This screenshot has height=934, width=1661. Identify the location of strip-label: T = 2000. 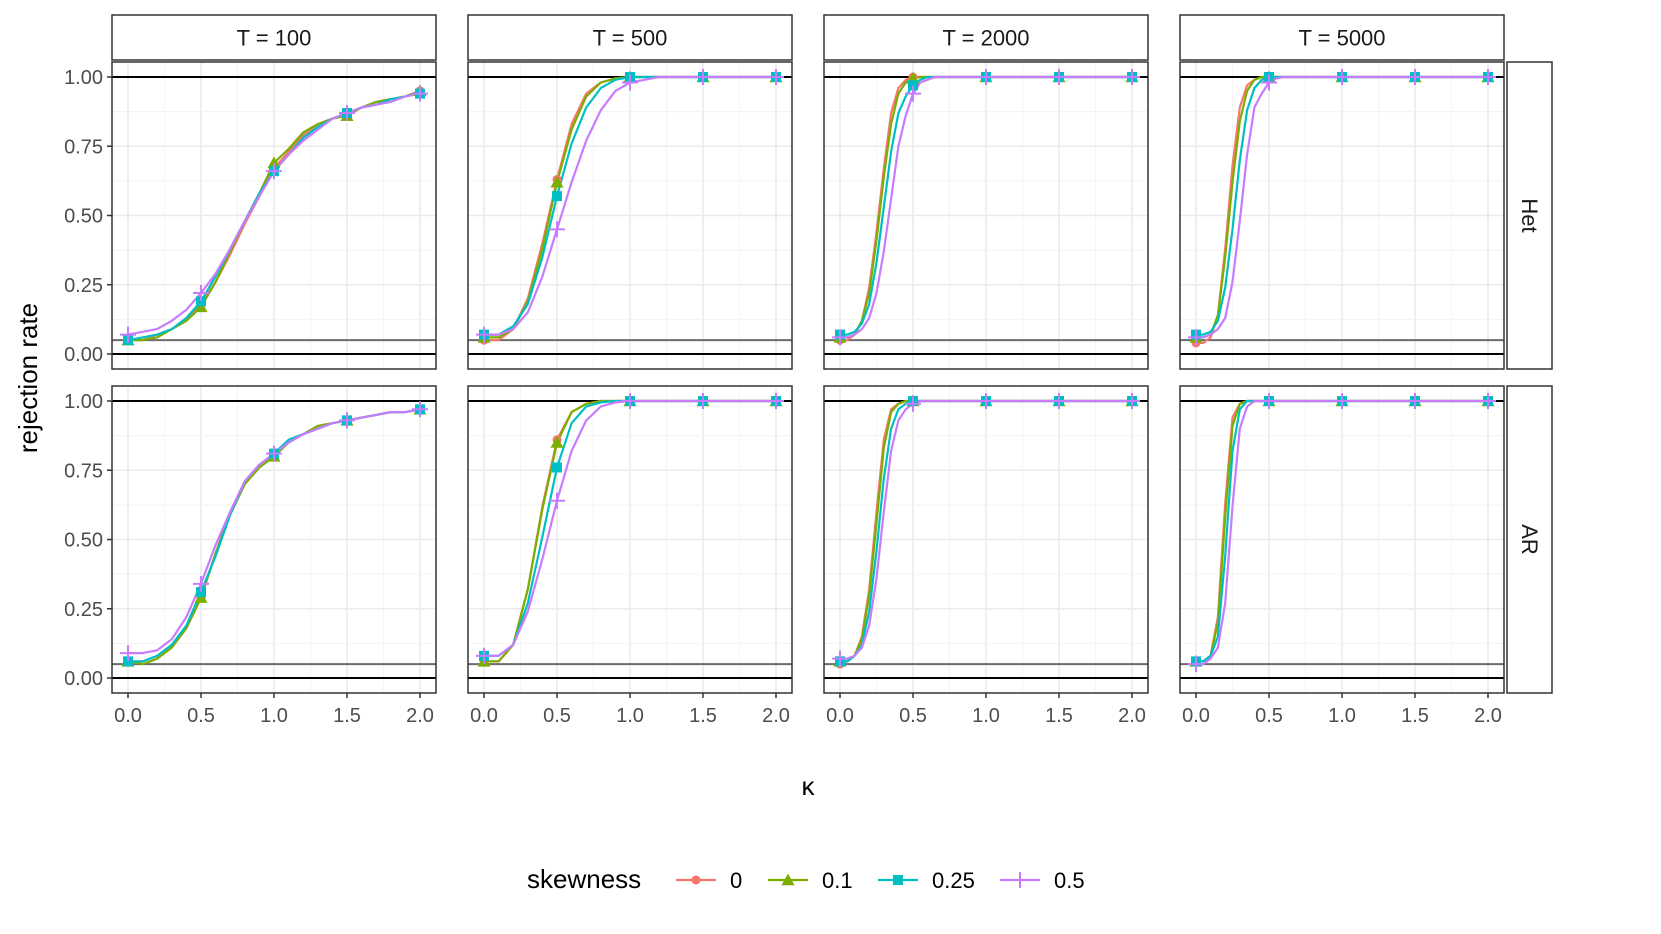
(985, 38).